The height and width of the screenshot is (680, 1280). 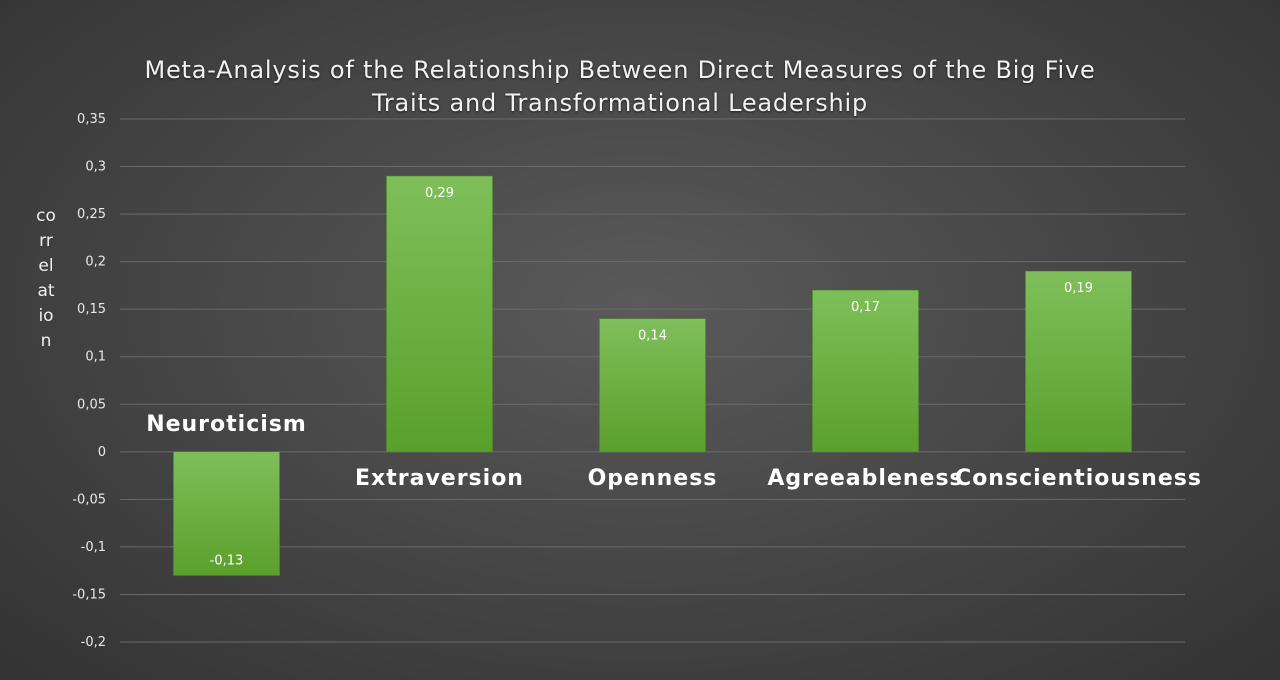 I want to click on data-label: 0,29, so click(x=439, y=193).